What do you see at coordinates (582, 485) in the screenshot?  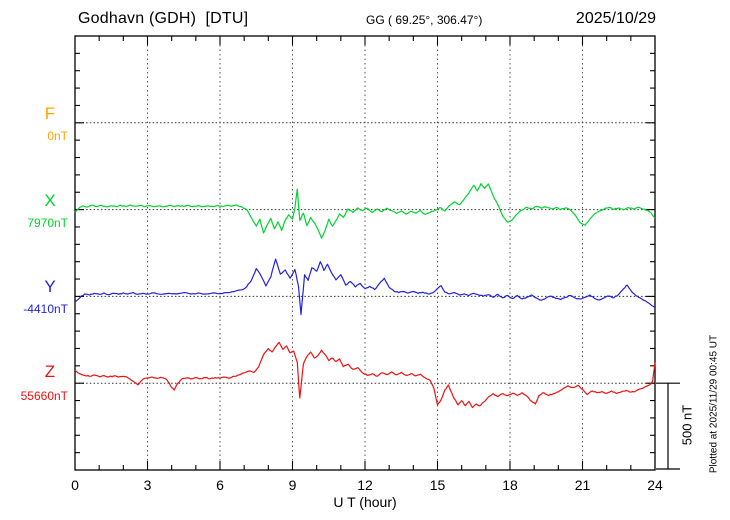 I see `x-tick-label: 21` at bounding box center [582, 485].